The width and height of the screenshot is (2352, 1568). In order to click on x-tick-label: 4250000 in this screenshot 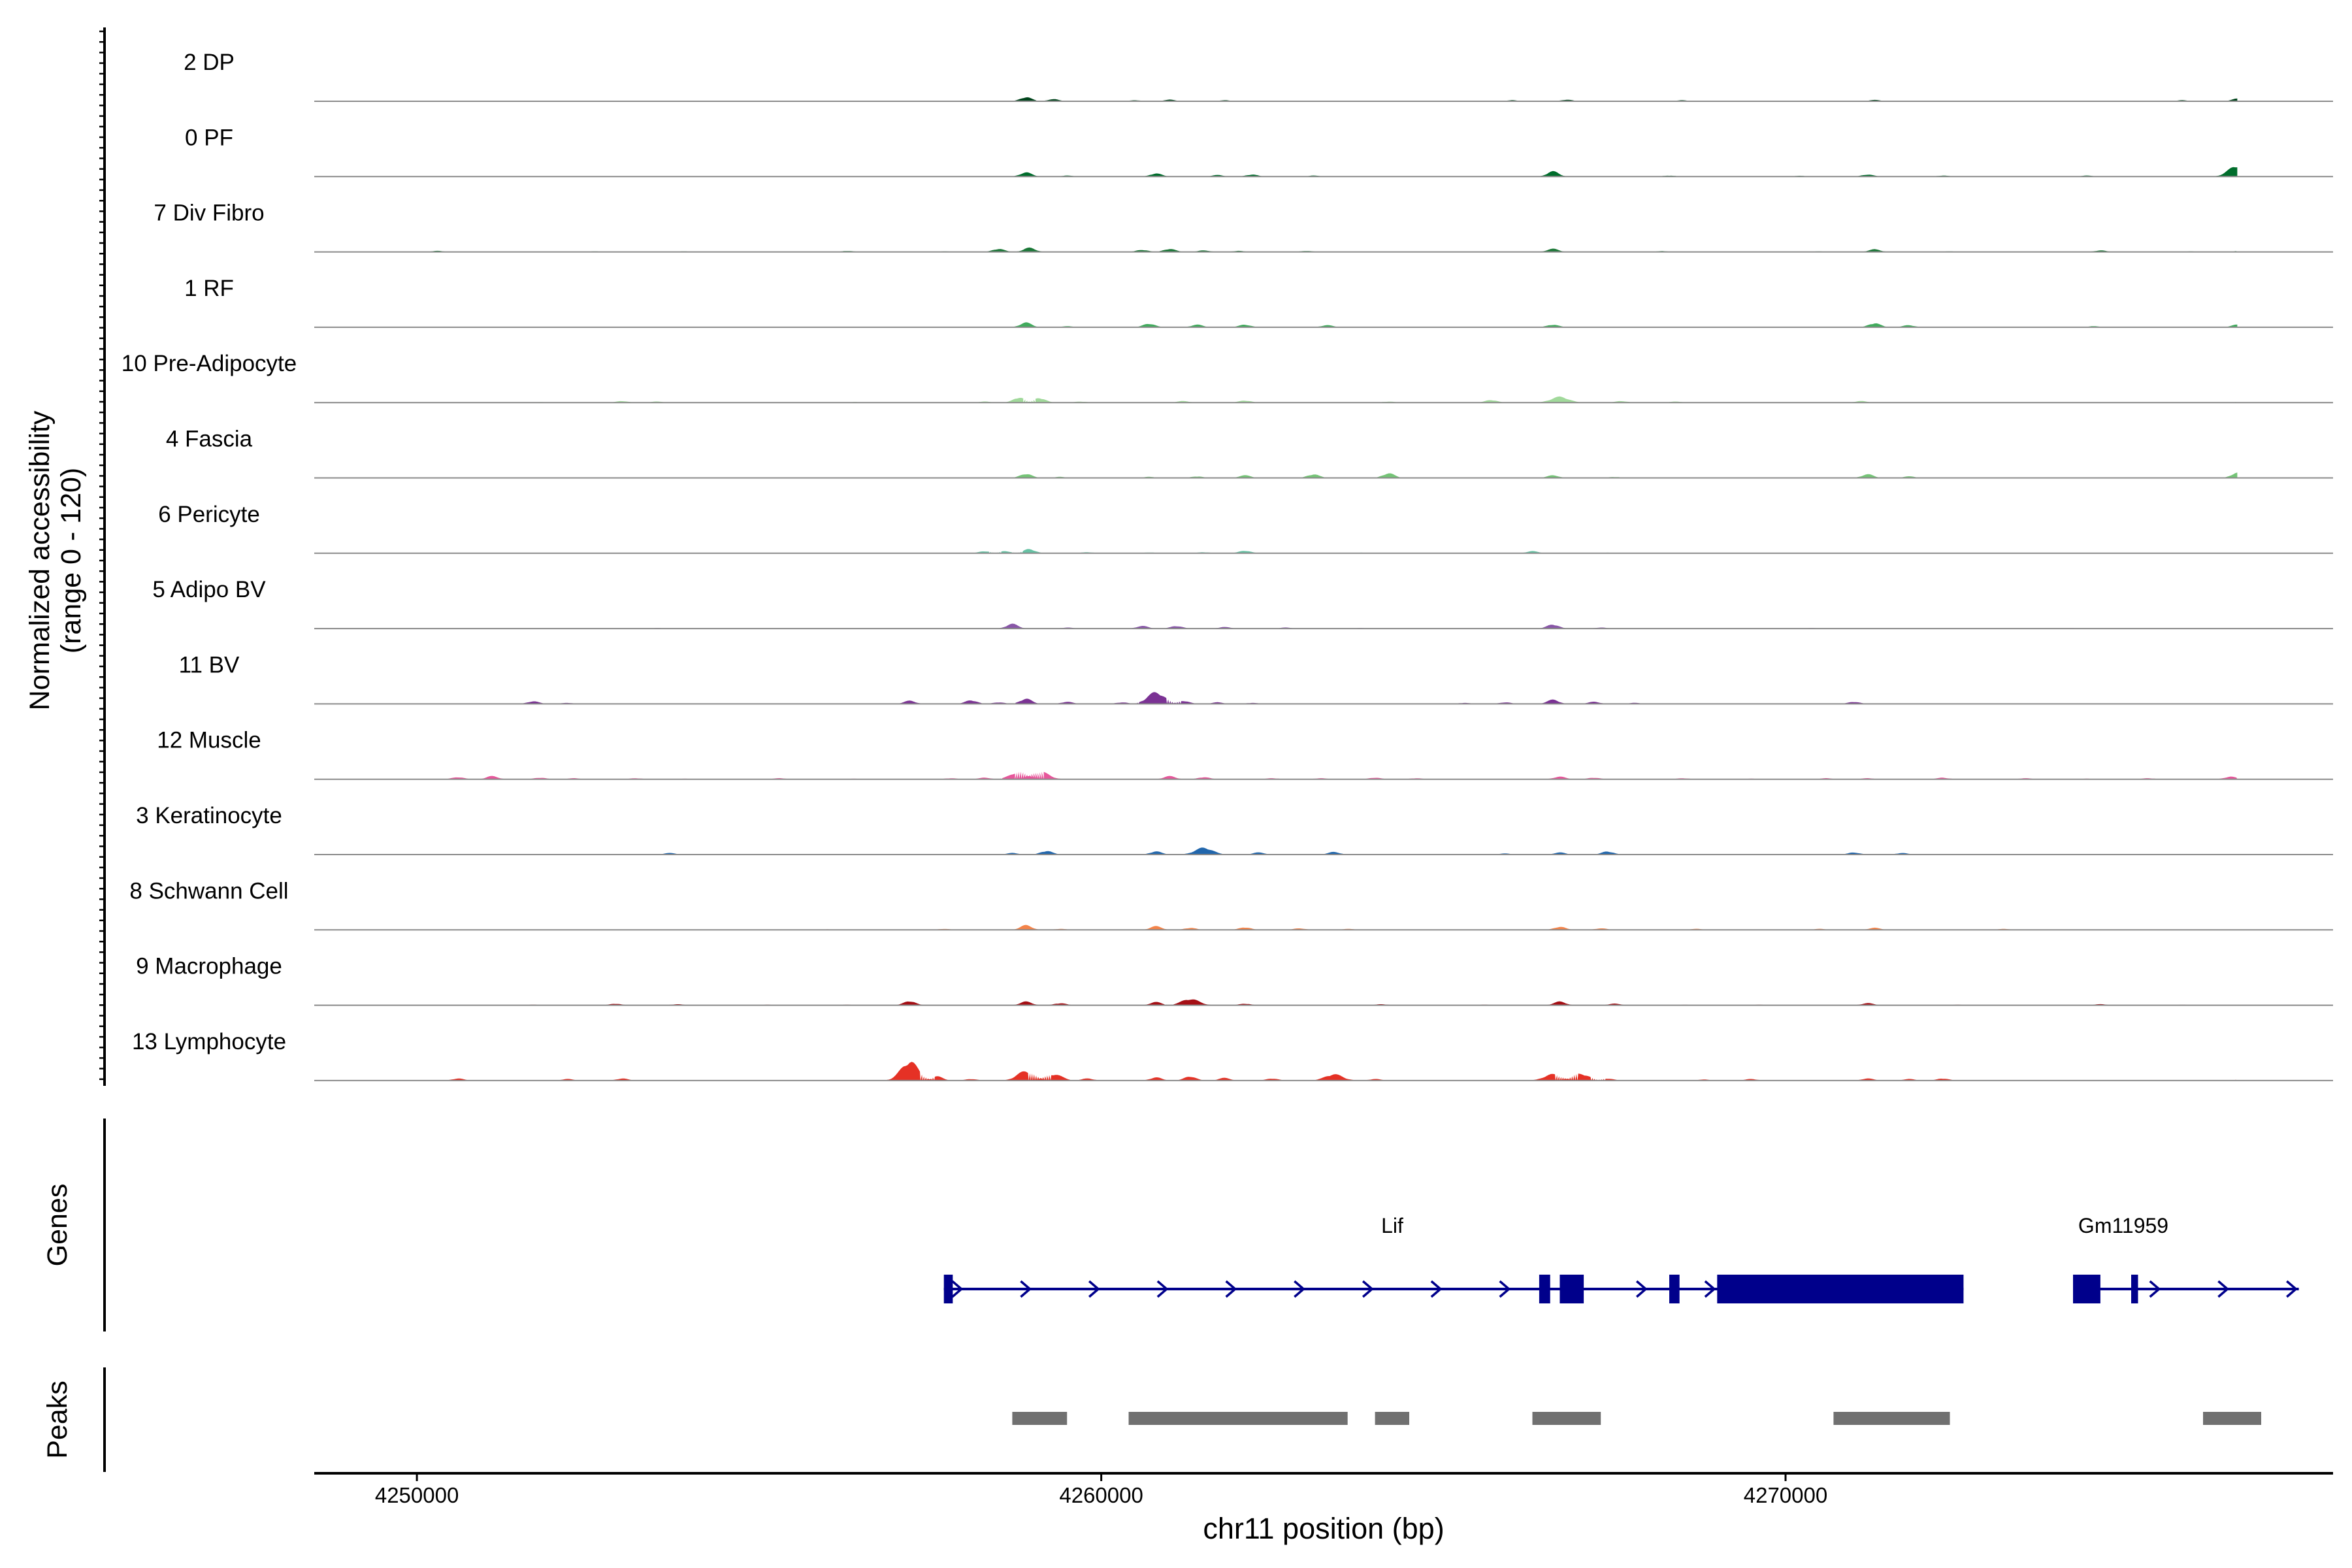, I will do `click(417, 1495)`.